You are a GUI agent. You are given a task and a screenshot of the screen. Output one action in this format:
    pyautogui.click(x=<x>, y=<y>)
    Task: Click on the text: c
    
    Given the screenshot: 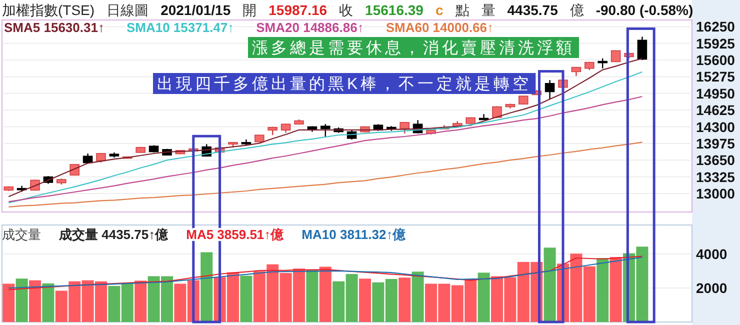 What is the action you would take?
    pyautogui.click(x=439, y=10)
    